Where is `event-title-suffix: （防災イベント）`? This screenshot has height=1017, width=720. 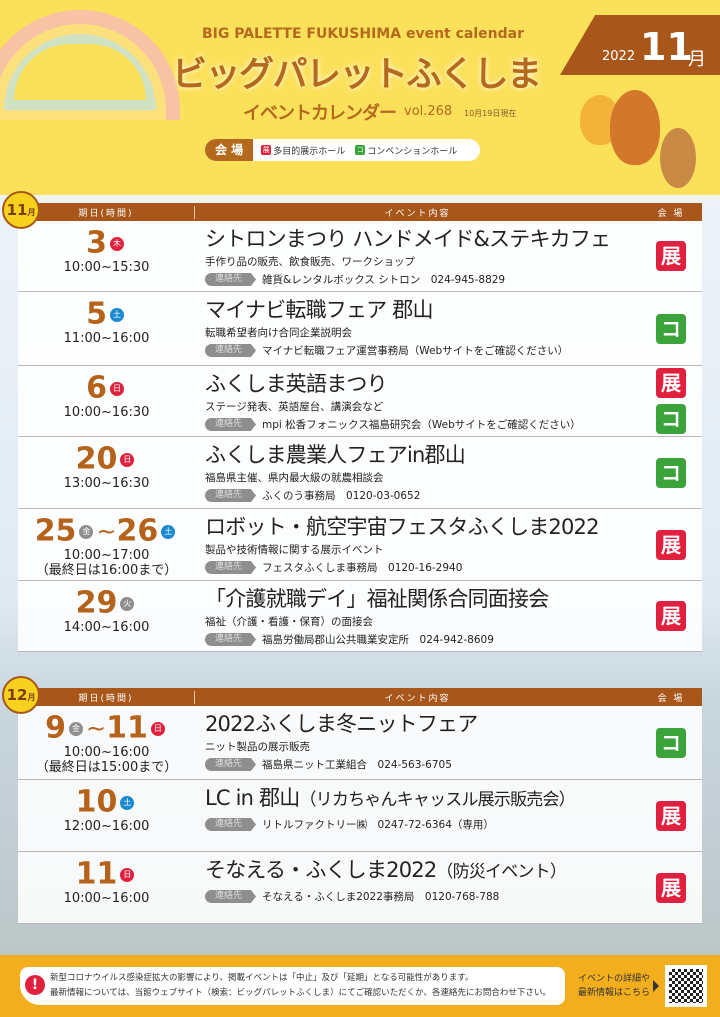
event-title-suffix: （防災イベント） is located at coordinates (501, 872).